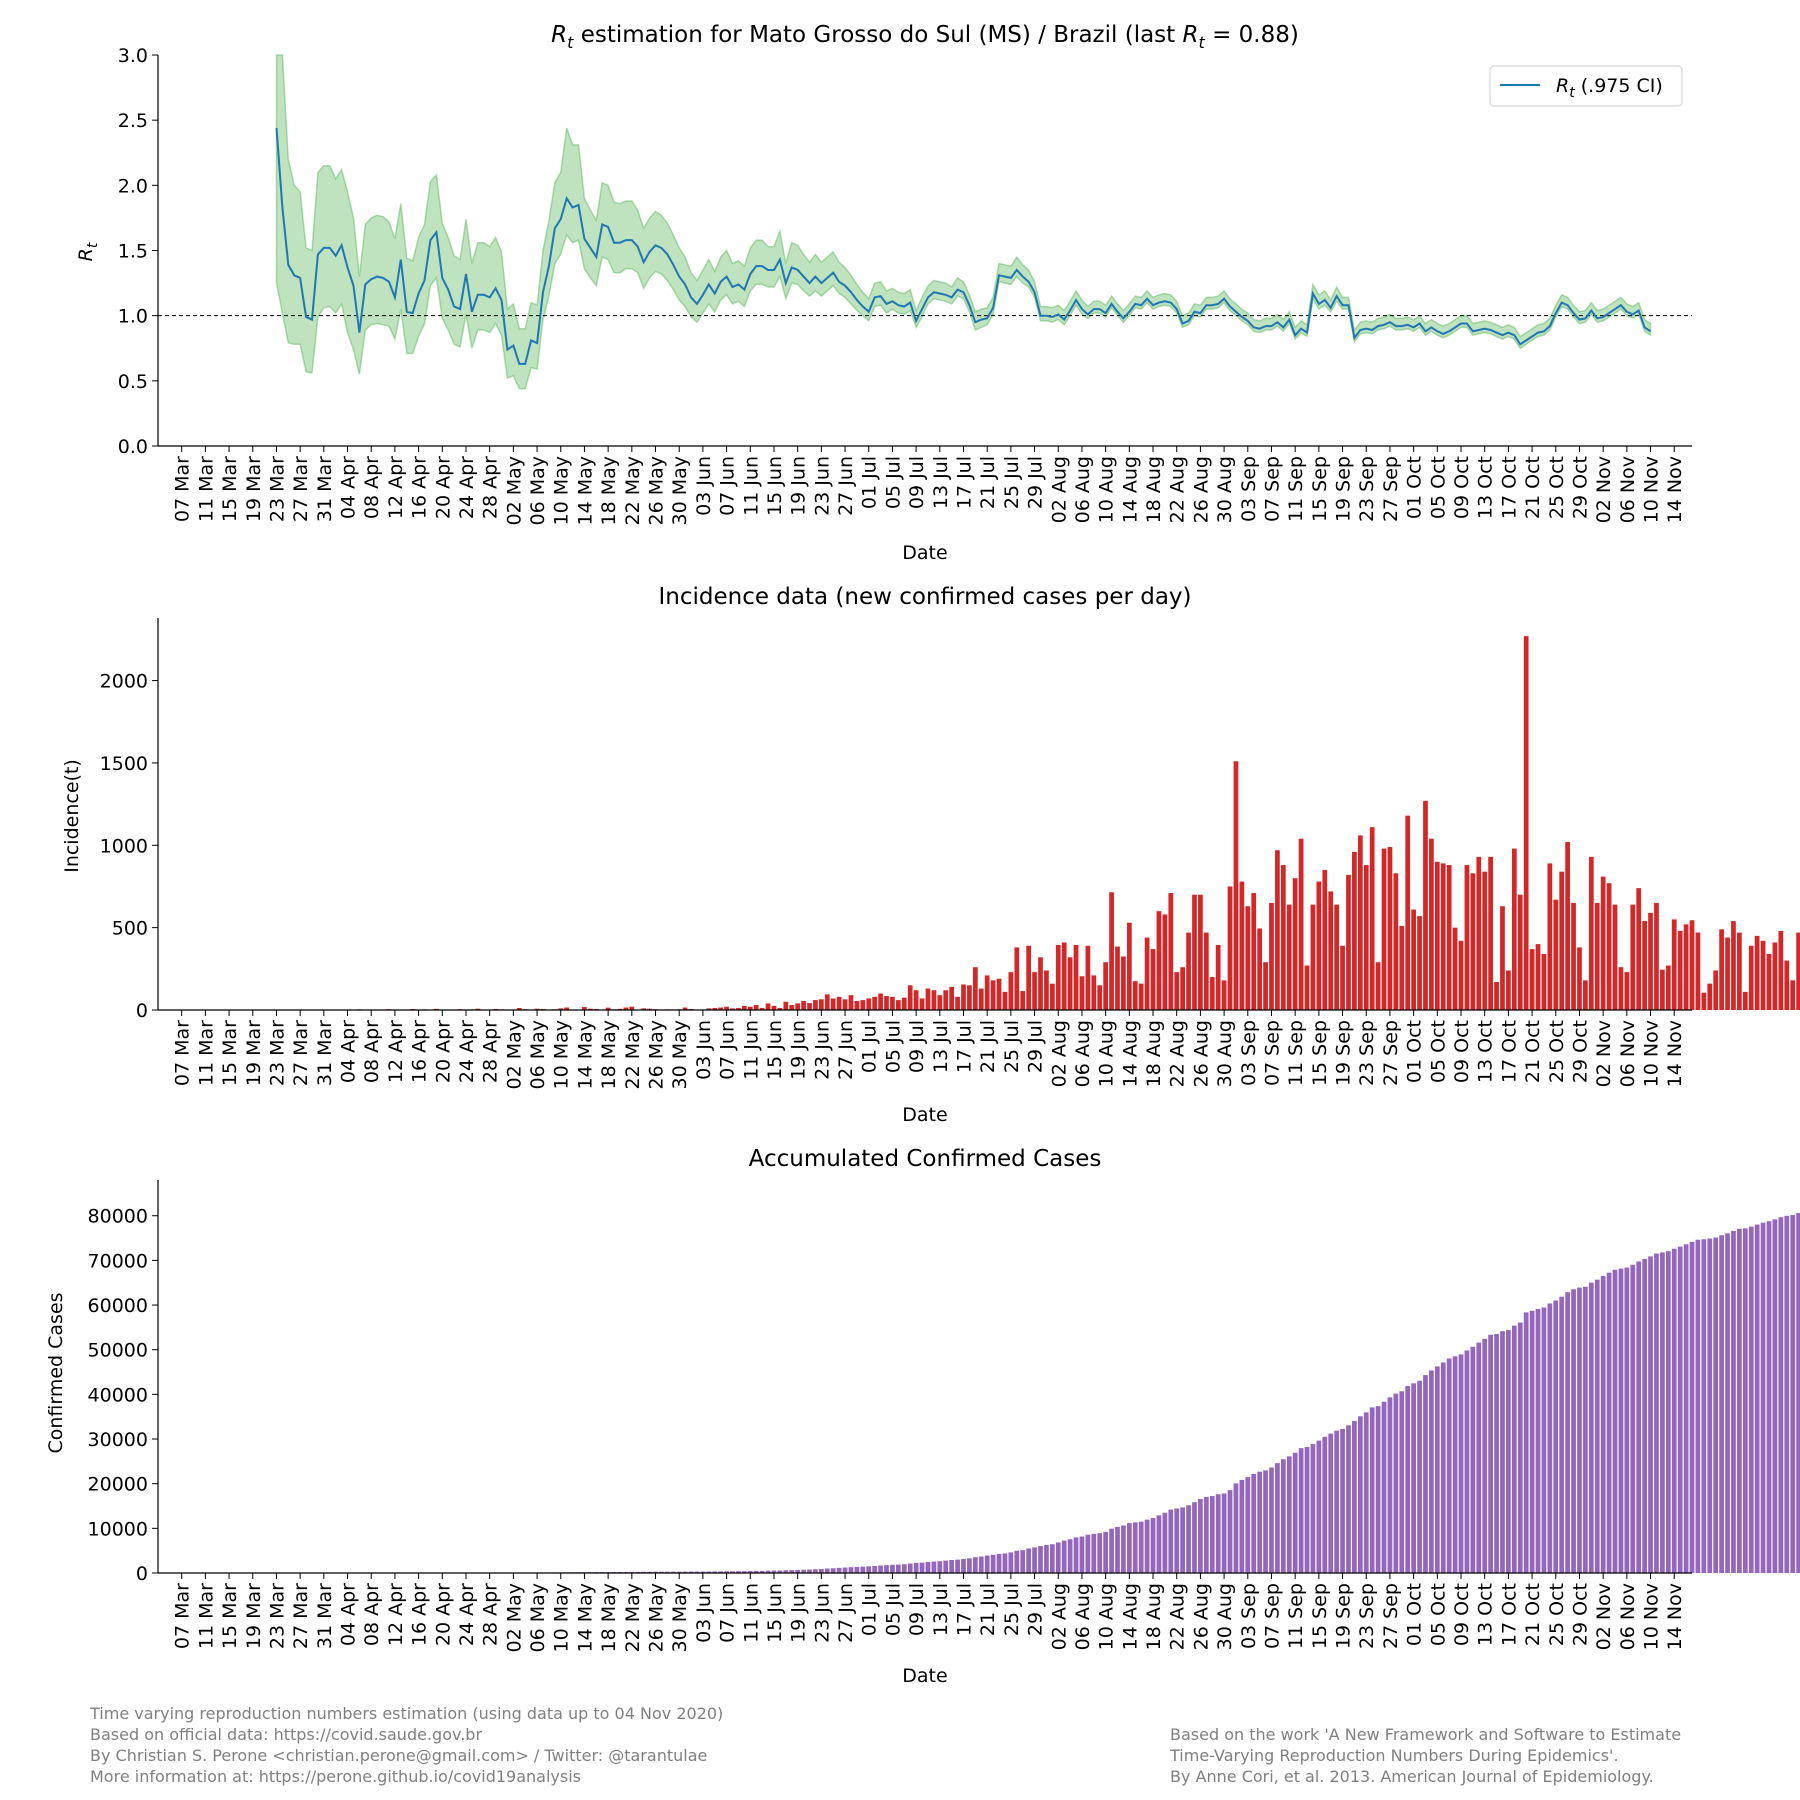 The height and width of the screenshot is (1800, 1800). What do you see at coordinates (964, 482) in the screenshot?
I see `rt-x-tick-label: 17 Jul` at bounding box center [964, 482].